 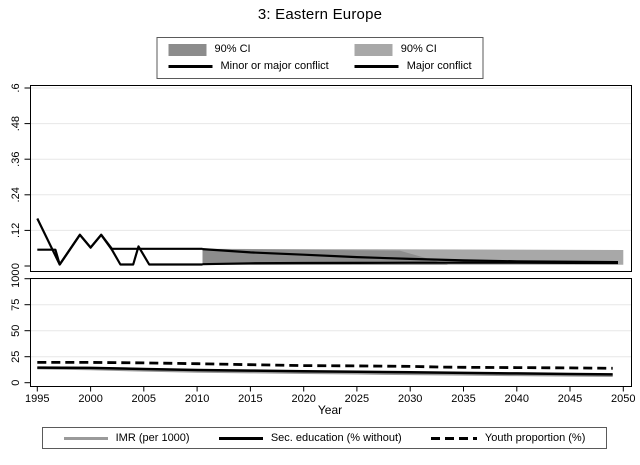 What do you see at coordinates (373, 49) in the screenshot?
I see `ci-light-swatch` at bounding box center [373, 49].